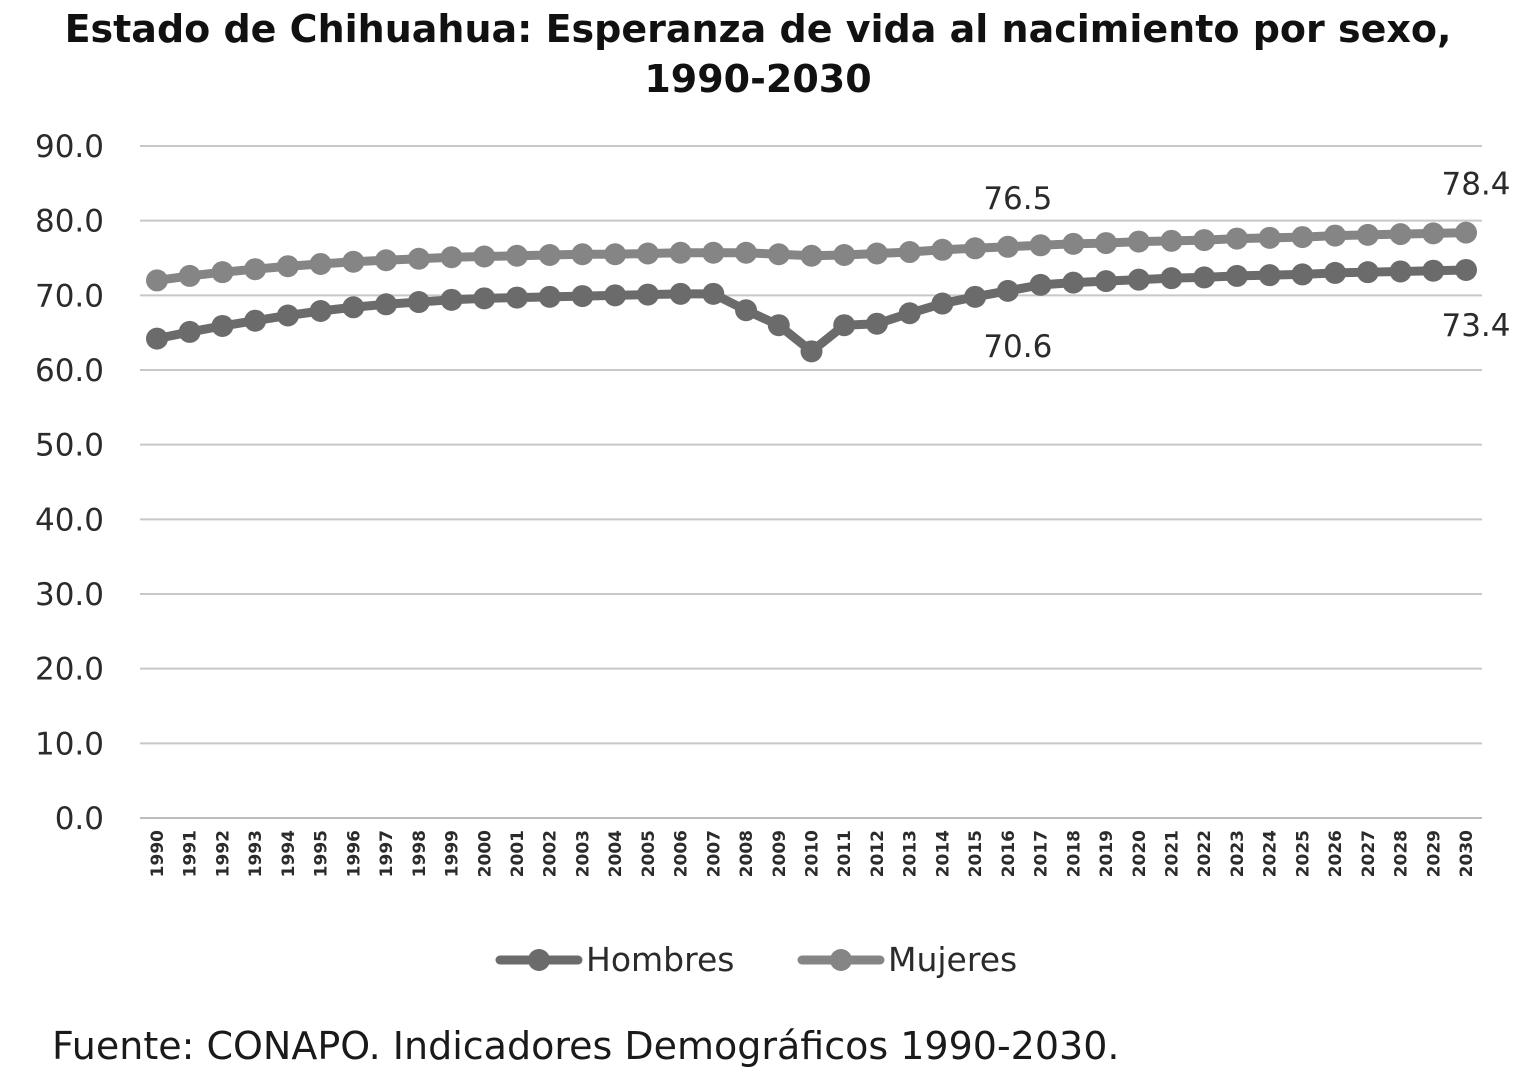 Image resolution: width=1516 pixels, height=1076 pixels. I want to click on y-axis-ticks: 0.0 10.0 20.0 30.0 40.0 50.0 60.0 70.0 80.0 90.0, so click(69, 483).